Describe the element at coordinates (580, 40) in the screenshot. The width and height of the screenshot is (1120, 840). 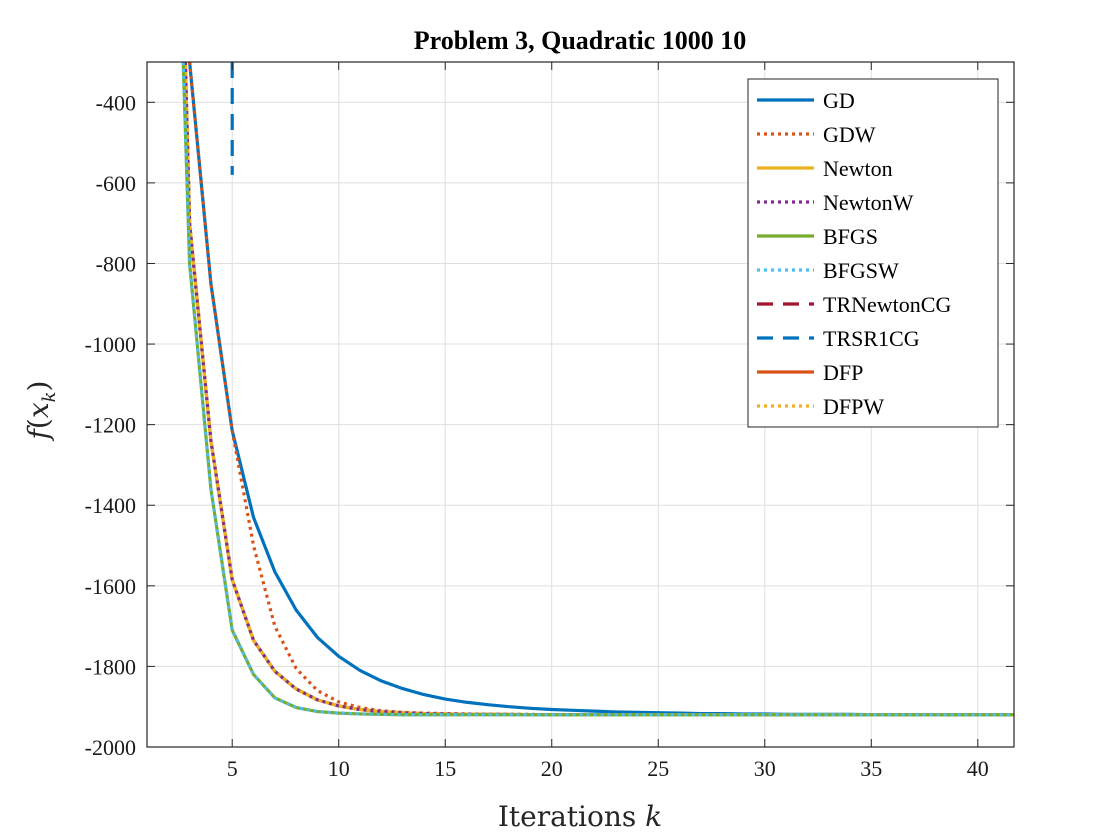
I see `chart-title: Problem 3, Quadratic 1000 10` at that location.